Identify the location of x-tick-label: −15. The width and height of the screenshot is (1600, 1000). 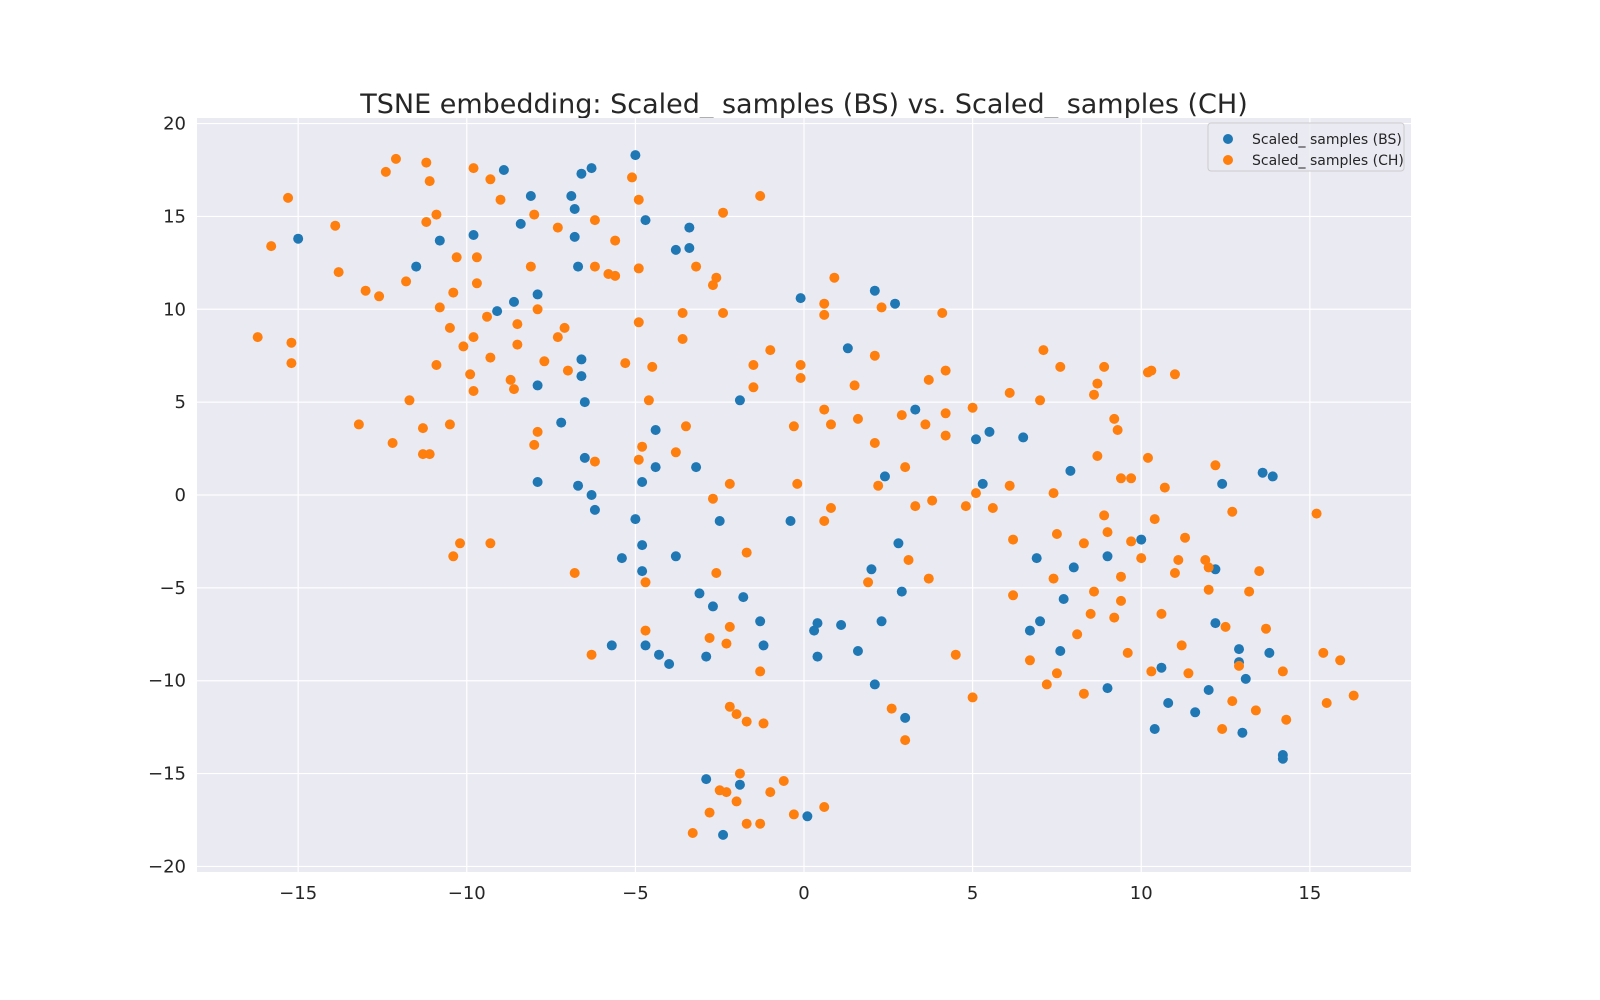
(298, 893).